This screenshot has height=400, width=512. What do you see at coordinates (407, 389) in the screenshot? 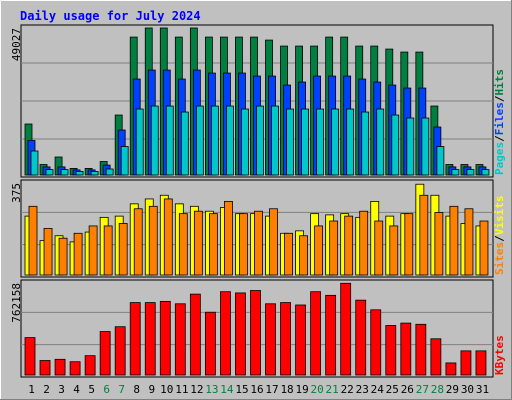
I see `day-label-26: 26` at bounding box center [407, 389].